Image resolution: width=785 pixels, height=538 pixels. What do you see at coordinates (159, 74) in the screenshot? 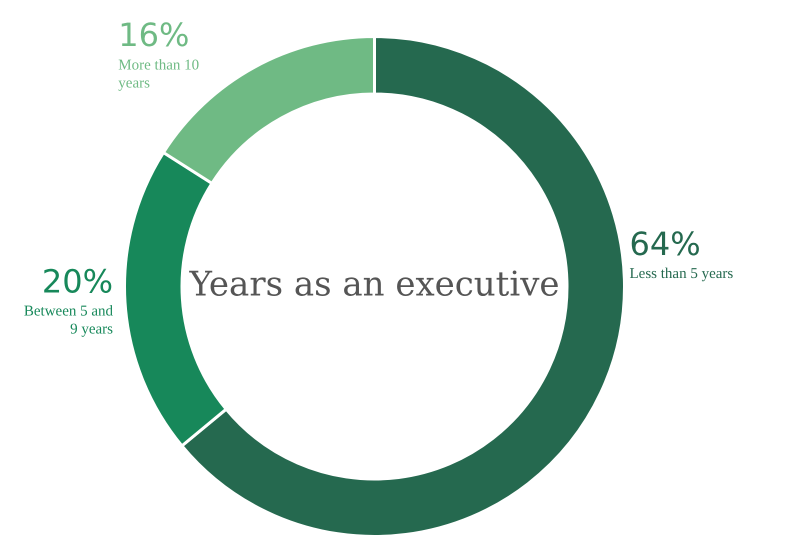
I see `slice-label: More than 10 years` at bounding box center [159, 74].